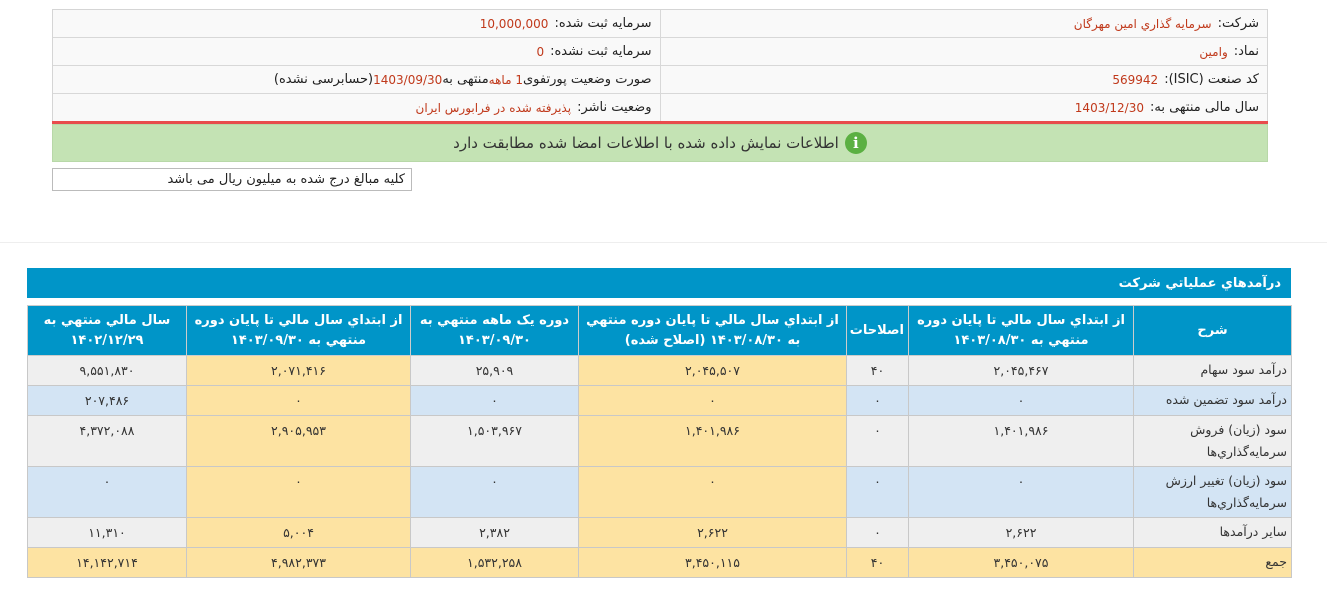  What do you see at coordinates (494, 330) in the screenshot?
I see `column-header: دوره يک ماهه منتهي به ۱۴۰۳/۰۹/۳۰` at bounding box center [494, 330].